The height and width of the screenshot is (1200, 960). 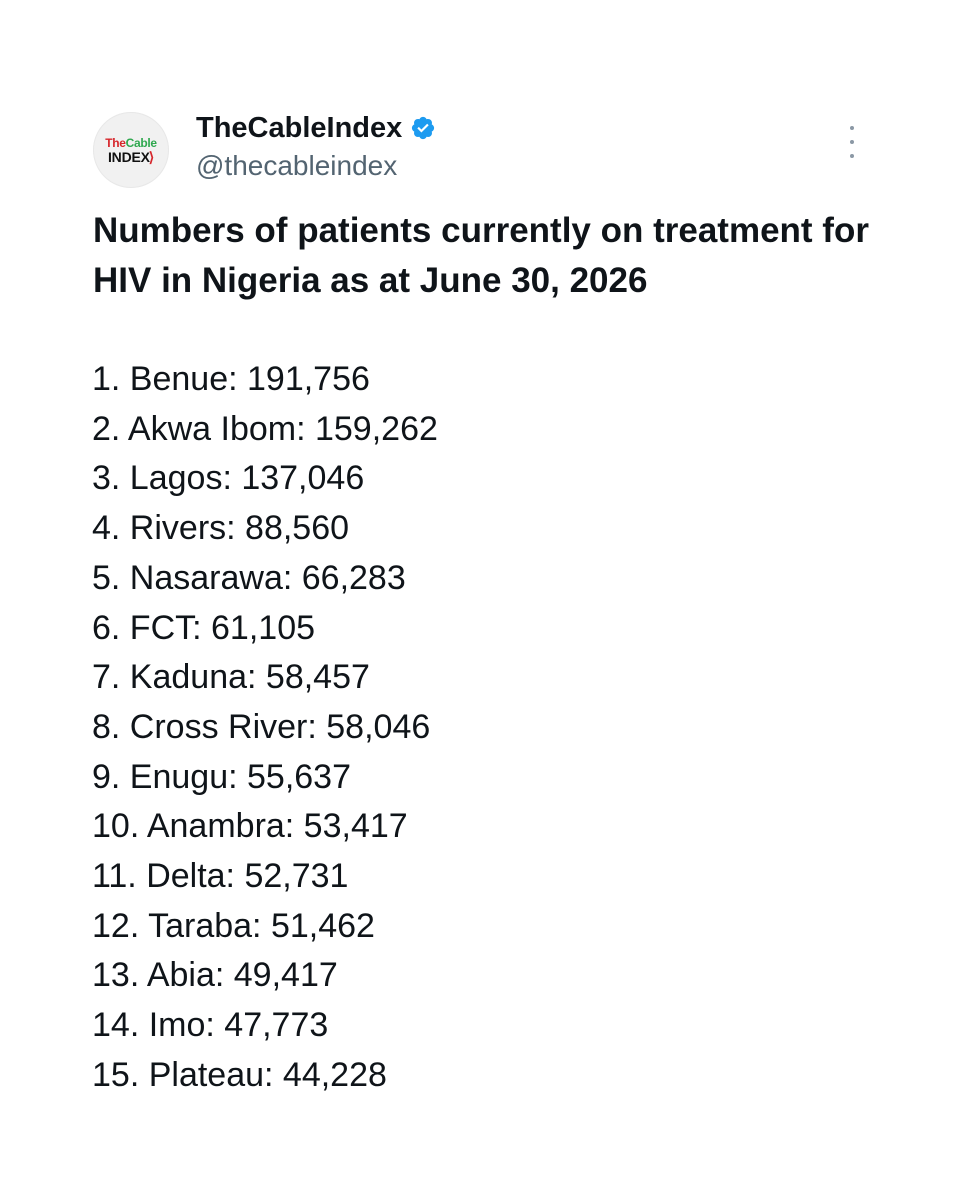 I want to click on list-item: 2. Akwa Ibom: 159,262, so click(x=265, y=428).